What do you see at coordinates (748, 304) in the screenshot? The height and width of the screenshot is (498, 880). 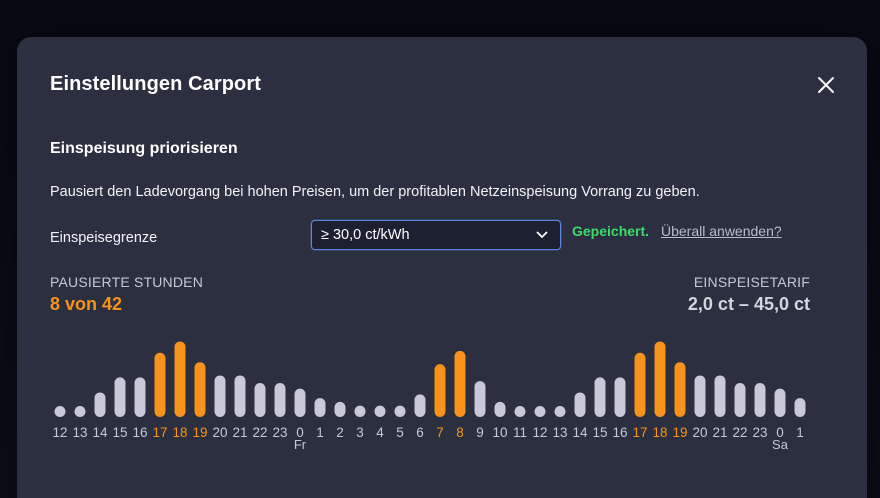 I see `feed-in-tariff-value: 2,0 ct – 45,0 ct` at bounding box center [748, 304].